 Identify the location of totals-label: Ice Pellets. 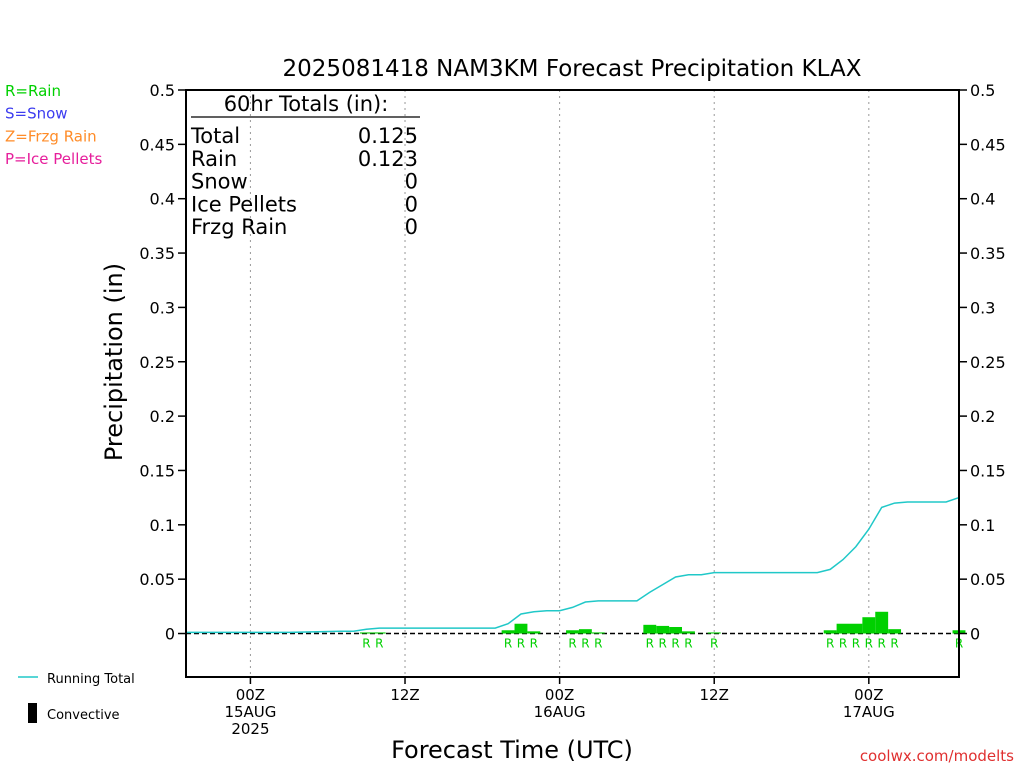
(244, 204).